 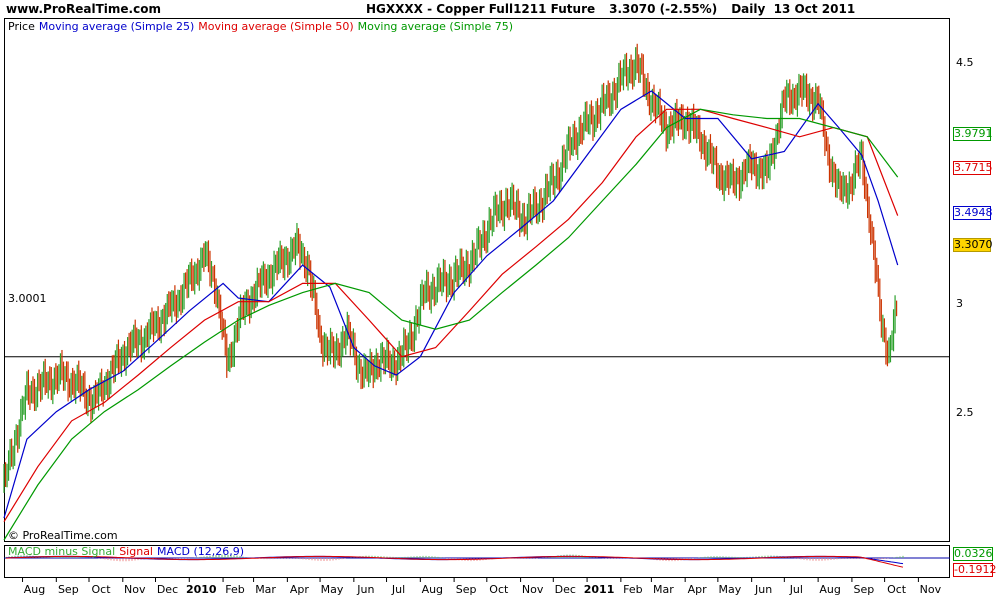 I want to click on ma75-value-box: 3.9791, so click(x=973, y=134).